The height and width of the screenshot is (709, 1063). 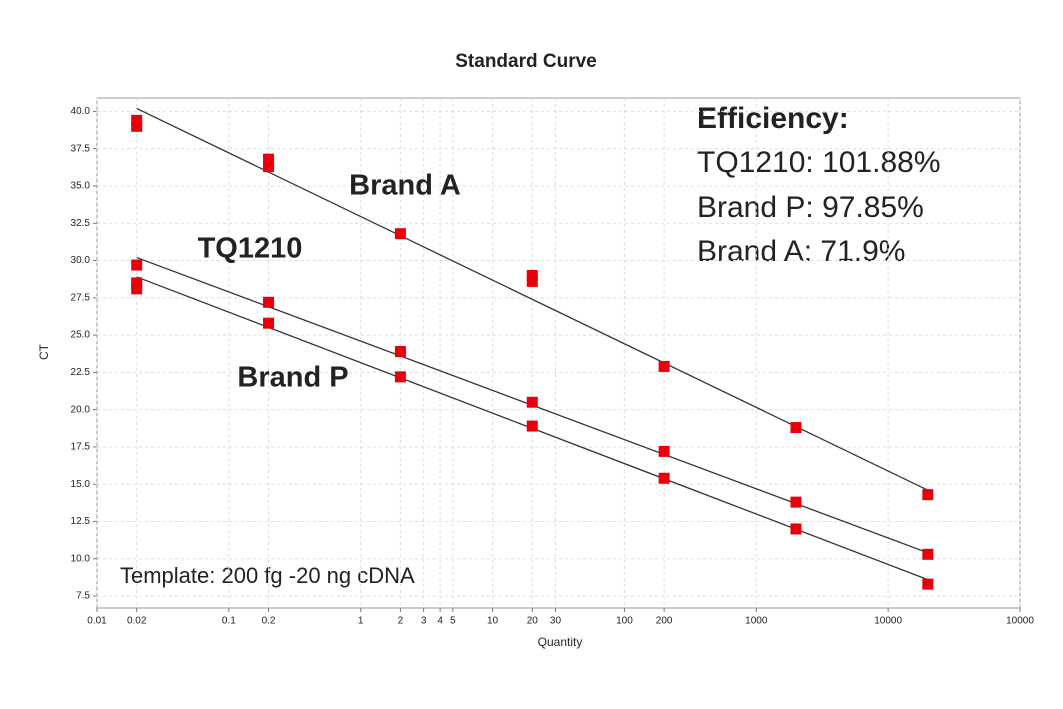 I want to click on x-axis-label: Quantity, so click(x=560, y=642).